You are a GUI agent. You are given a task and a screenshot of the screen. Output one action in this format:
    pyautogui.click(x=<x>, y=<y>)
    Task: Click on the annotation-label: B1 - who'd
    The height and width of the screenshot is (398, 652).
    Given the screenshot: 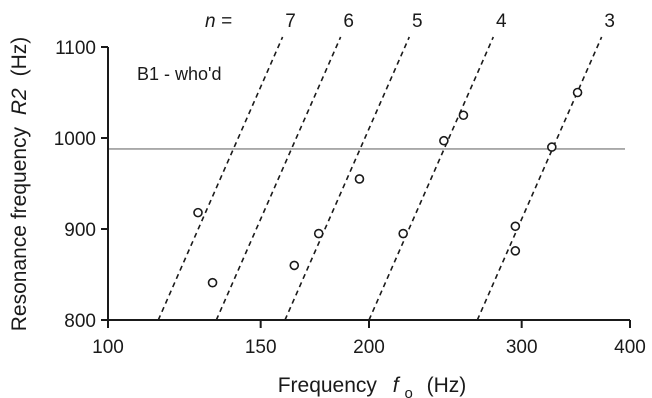 What is the action you would take?
    pyautogui.click(x=179, y=74)
    